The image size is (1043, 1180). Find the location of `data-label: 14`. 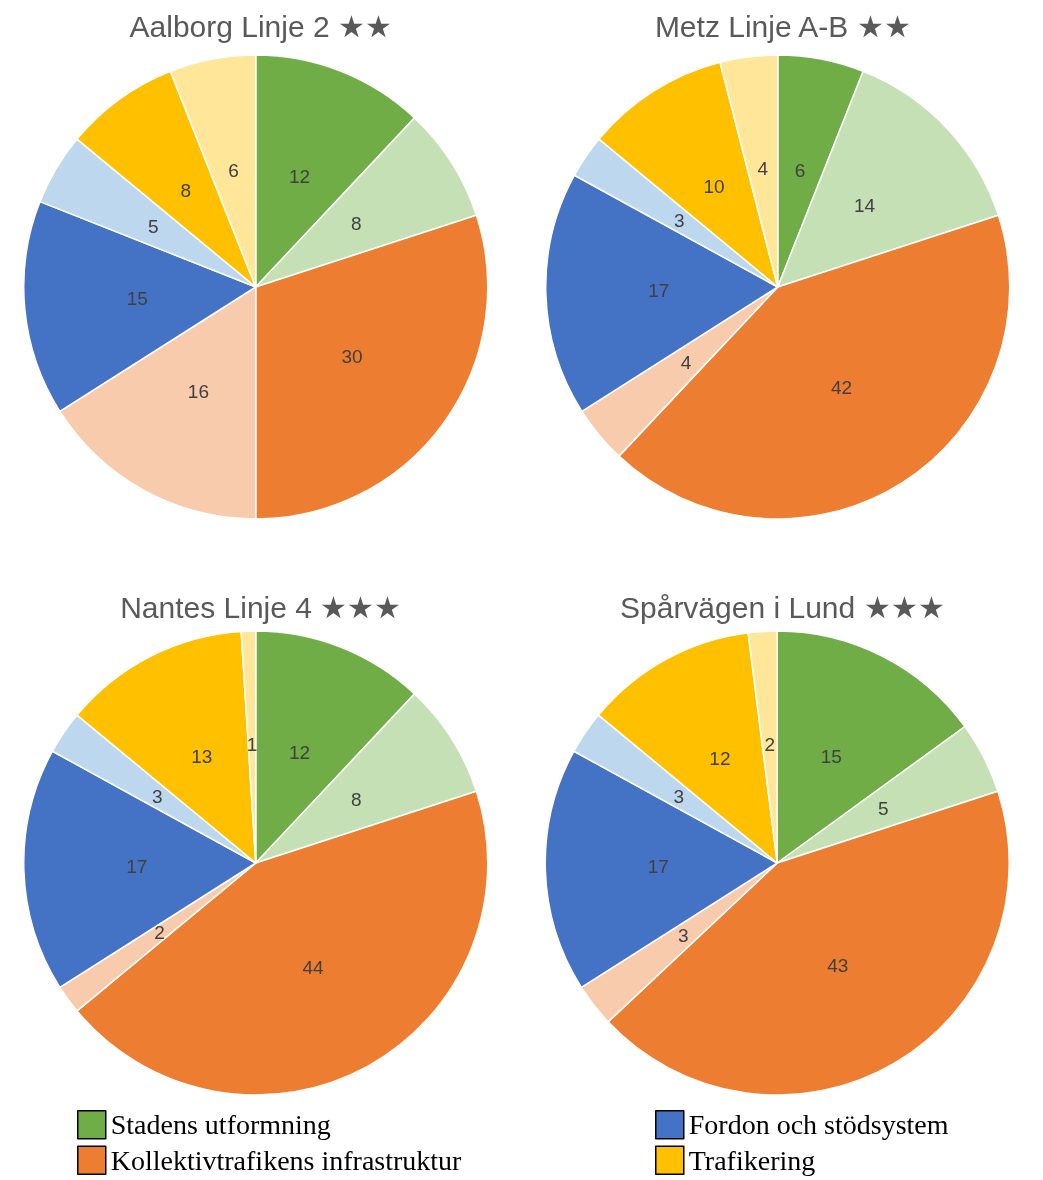

data-label: 14 is located at coordinates (864, 206).